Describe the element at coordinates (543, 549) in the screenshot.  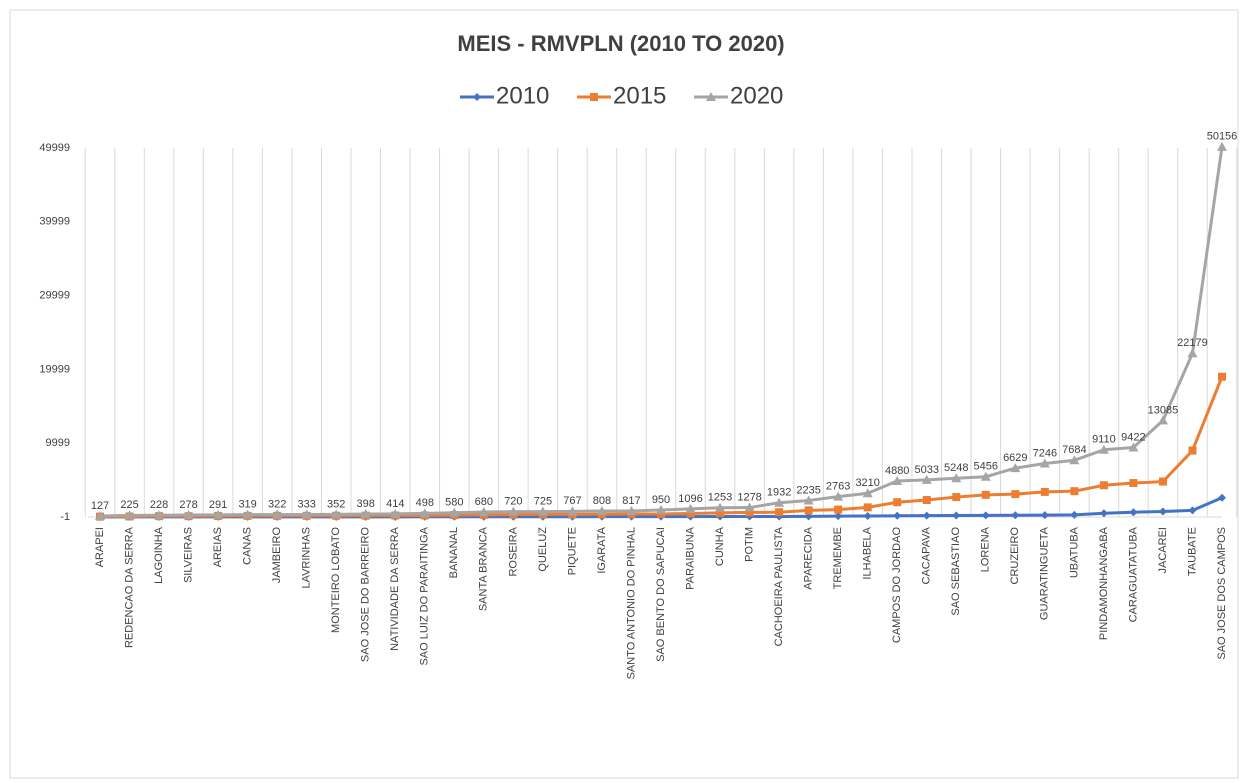
I see `x-tick-label: QUELUZ` at that location.